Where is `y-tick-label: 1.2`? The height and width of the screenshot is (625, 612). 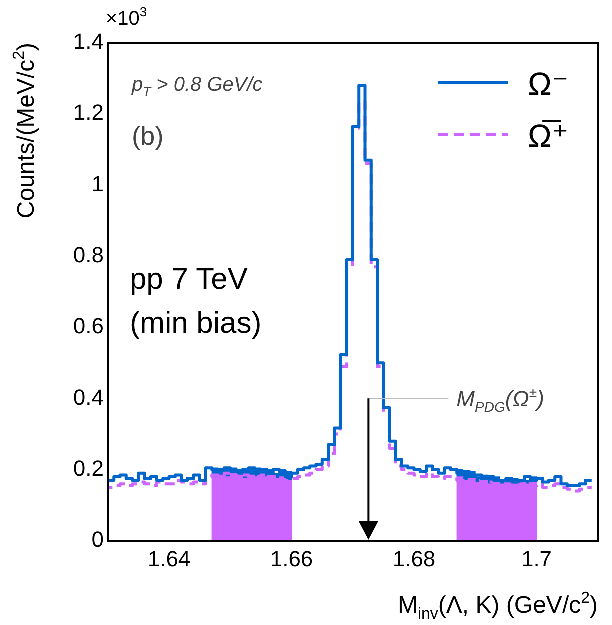 y-tick-label: 1.2 is located at coordinates (88, 113).